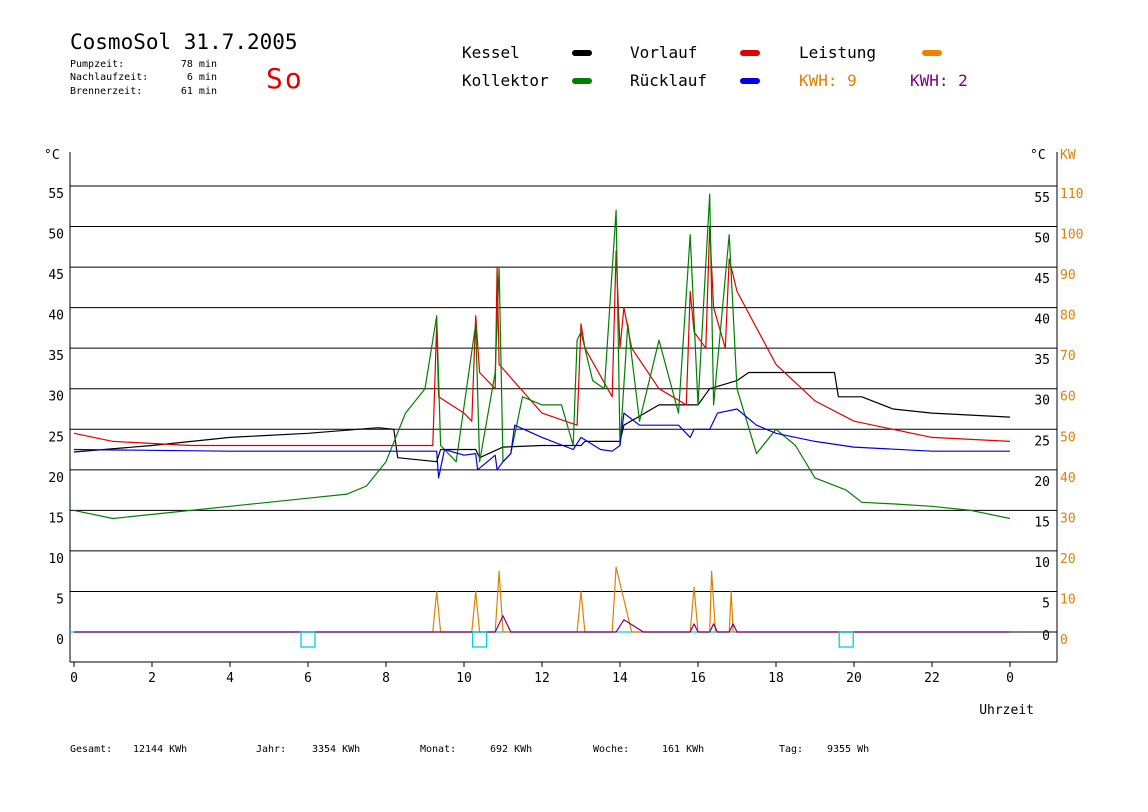  Describe the element at coordinates (669, 80) in the screenshot. I see `legend-ruecklauf-label: Rücklauf` at that location.